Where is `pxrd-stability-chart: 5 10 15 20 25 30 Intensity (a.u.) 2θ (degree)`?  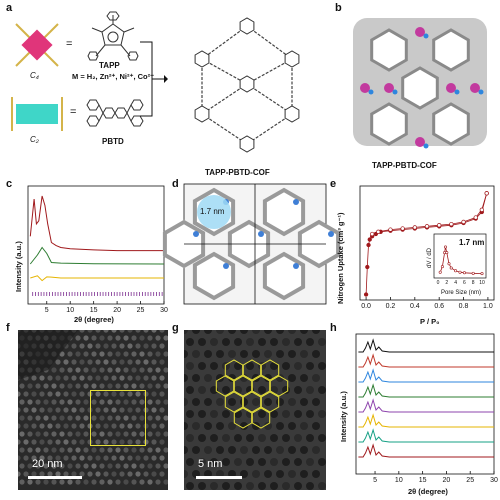
pxrd-stability-chart: 5 10 15 20 25 30 Intensity (a.u.) 2θ (degree) is located at coordinates (418, 414).